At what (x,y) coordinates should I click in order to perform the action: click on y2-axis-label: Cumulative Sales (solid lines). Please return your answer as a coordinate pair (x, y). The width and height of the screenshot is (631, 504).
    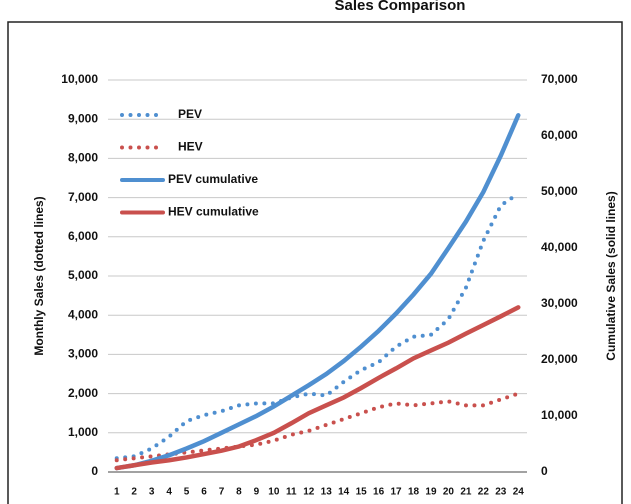
    Looking at the image, I should click on (611, 275).